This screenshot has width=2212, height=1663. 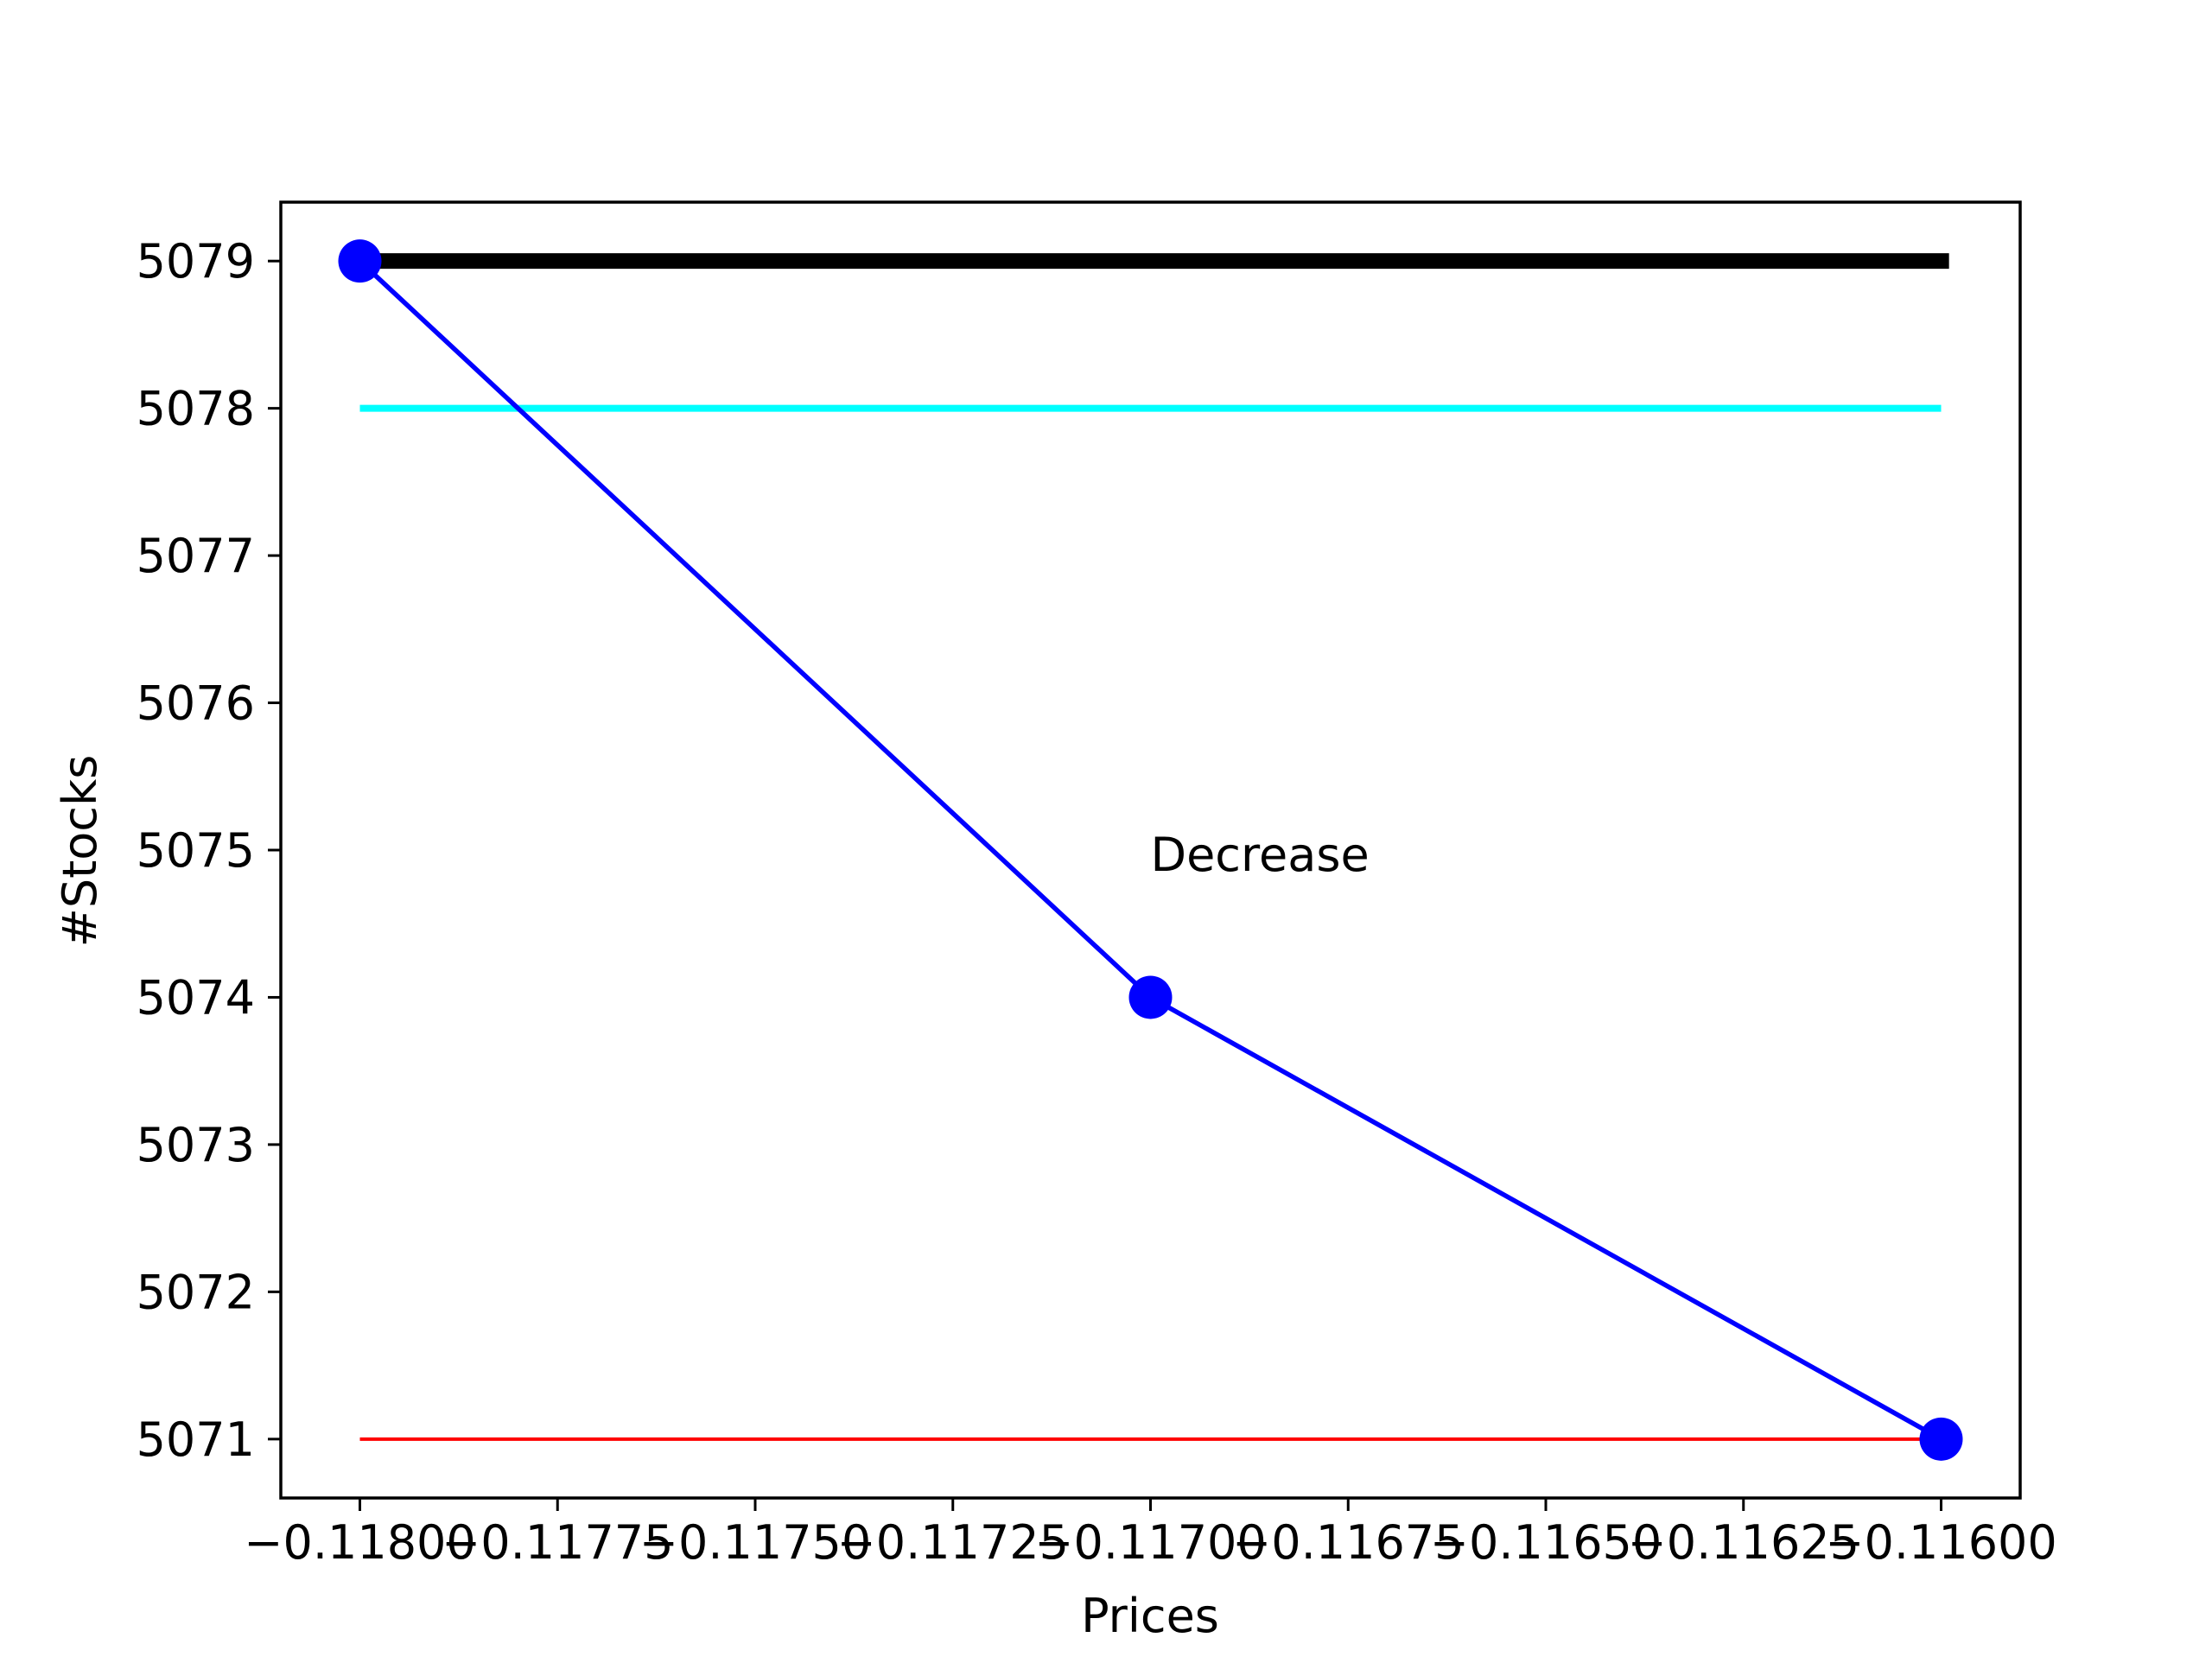 I want to click on x-tick-label-2: −0.11750, so click(x=755, y=1543).